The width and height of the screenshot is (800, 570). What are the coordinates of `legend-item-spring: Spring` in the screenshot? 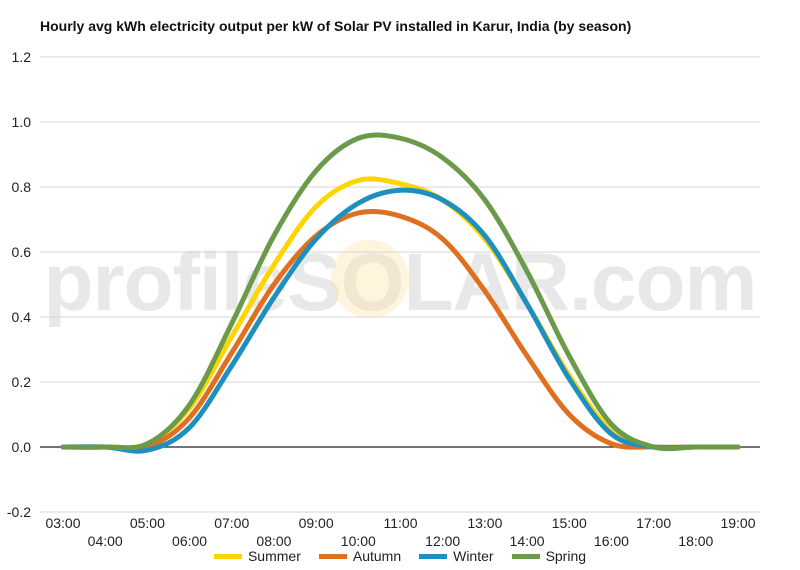 It's located at (549, 556).